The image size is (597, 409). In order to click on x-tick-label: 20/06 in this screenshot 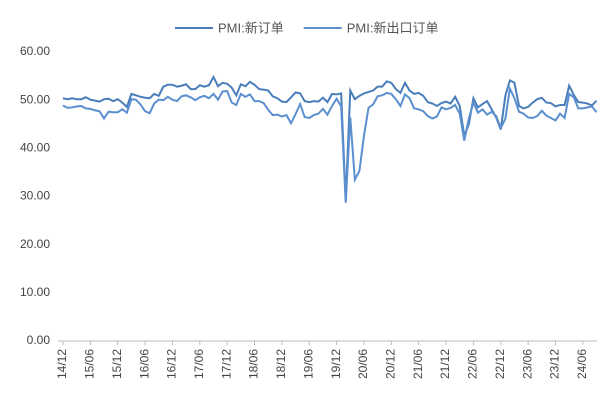, I will do `click(363, 364)`.